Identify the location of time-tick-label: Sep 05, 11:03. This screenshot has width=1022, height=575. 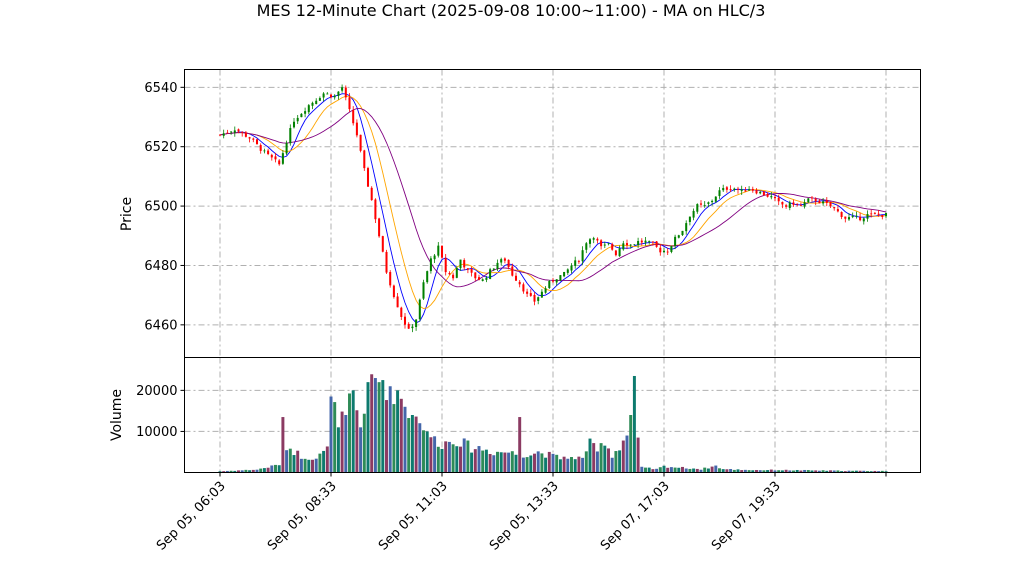
(413, 516).